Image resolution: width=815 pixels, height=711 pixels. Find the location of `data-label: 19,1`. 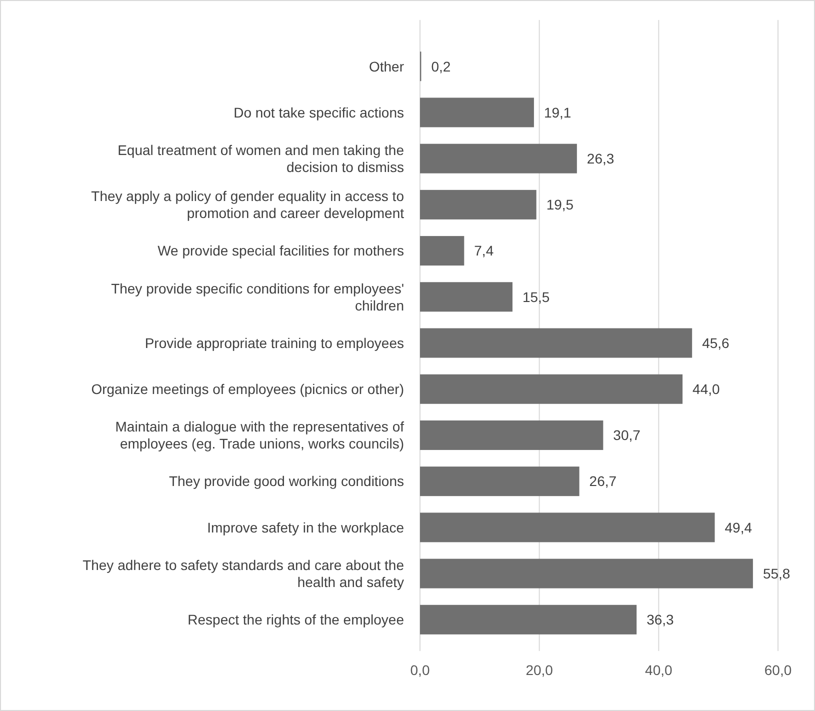

data-label: 19,1 is located at coordinates (558, 112).